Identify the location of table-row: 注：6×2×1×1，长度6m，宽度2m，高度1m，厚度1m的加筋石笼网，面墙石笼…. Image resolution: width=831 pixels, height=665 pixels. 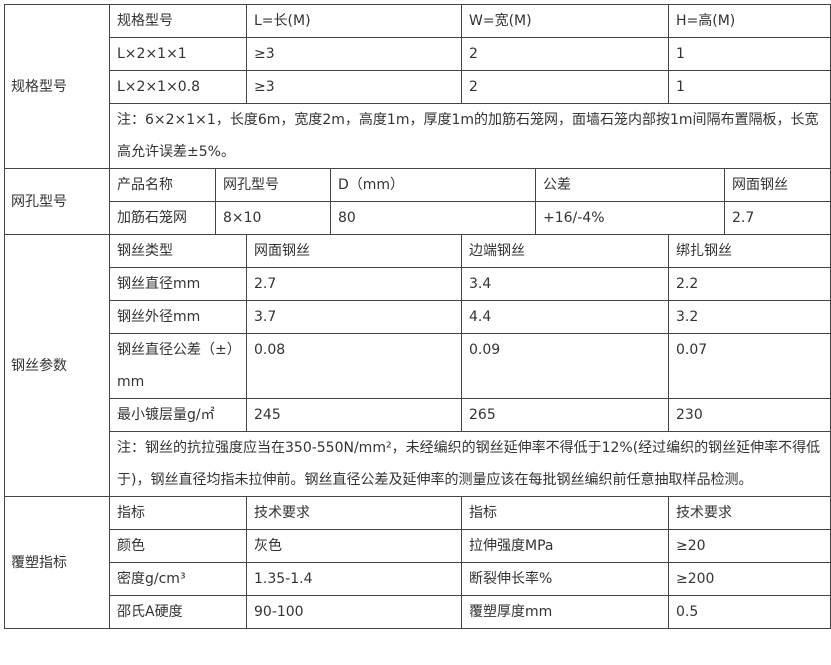
(418, 136).